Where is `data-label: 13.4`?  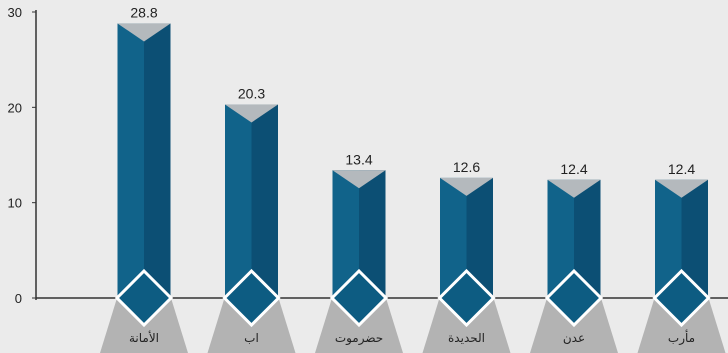
data-label: 13.4 is located at coordinates (358, 159).